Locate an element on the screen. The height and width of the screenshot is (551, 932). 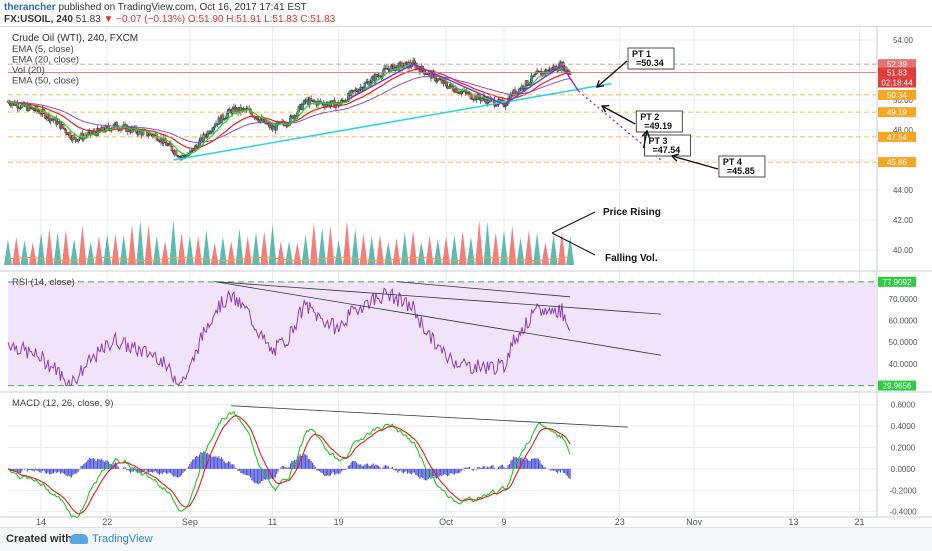
created-with-text: Created with is located at coordinates (39, 539).